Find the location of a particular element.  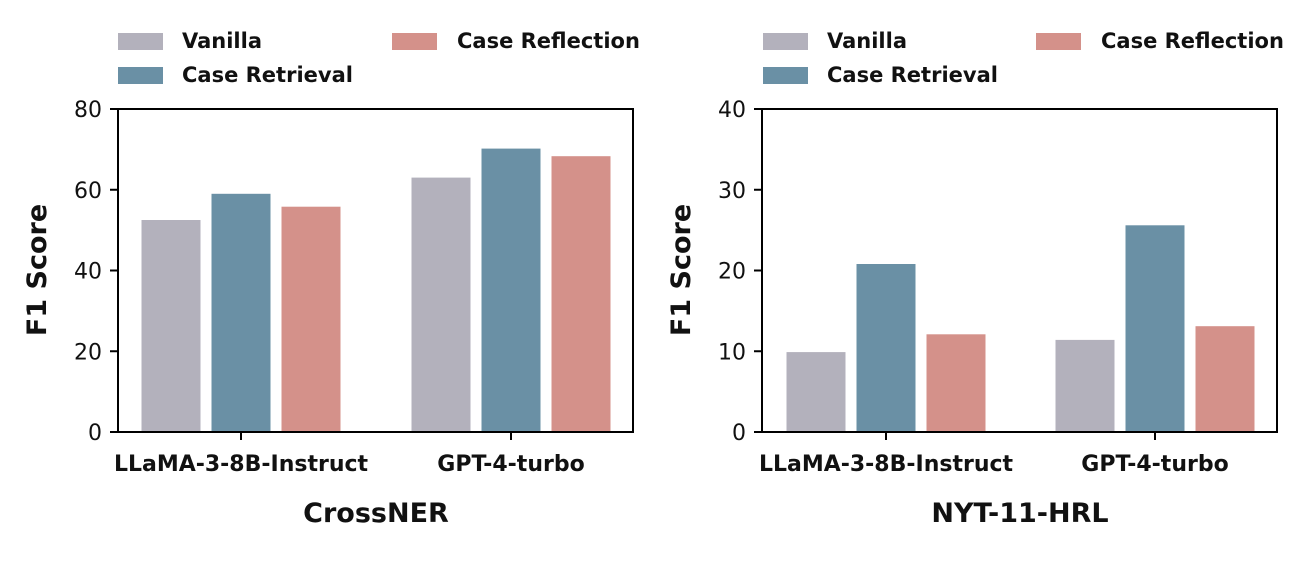

x-axis-title-1: CrossNER is located at coordinates (376, 513).